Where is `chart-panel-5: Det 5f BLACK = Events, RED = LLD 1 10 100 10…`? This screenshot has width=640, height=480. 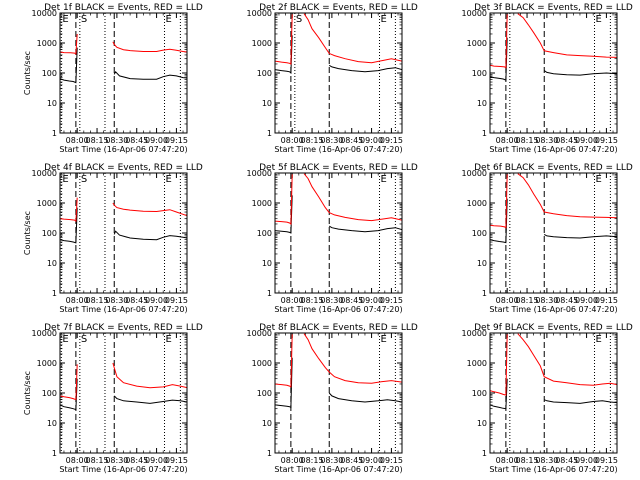 chart-panel-5: Det 5f BLACK = Events, RED = LLD 1 10 100 10… is located at coordinates (332, 238).